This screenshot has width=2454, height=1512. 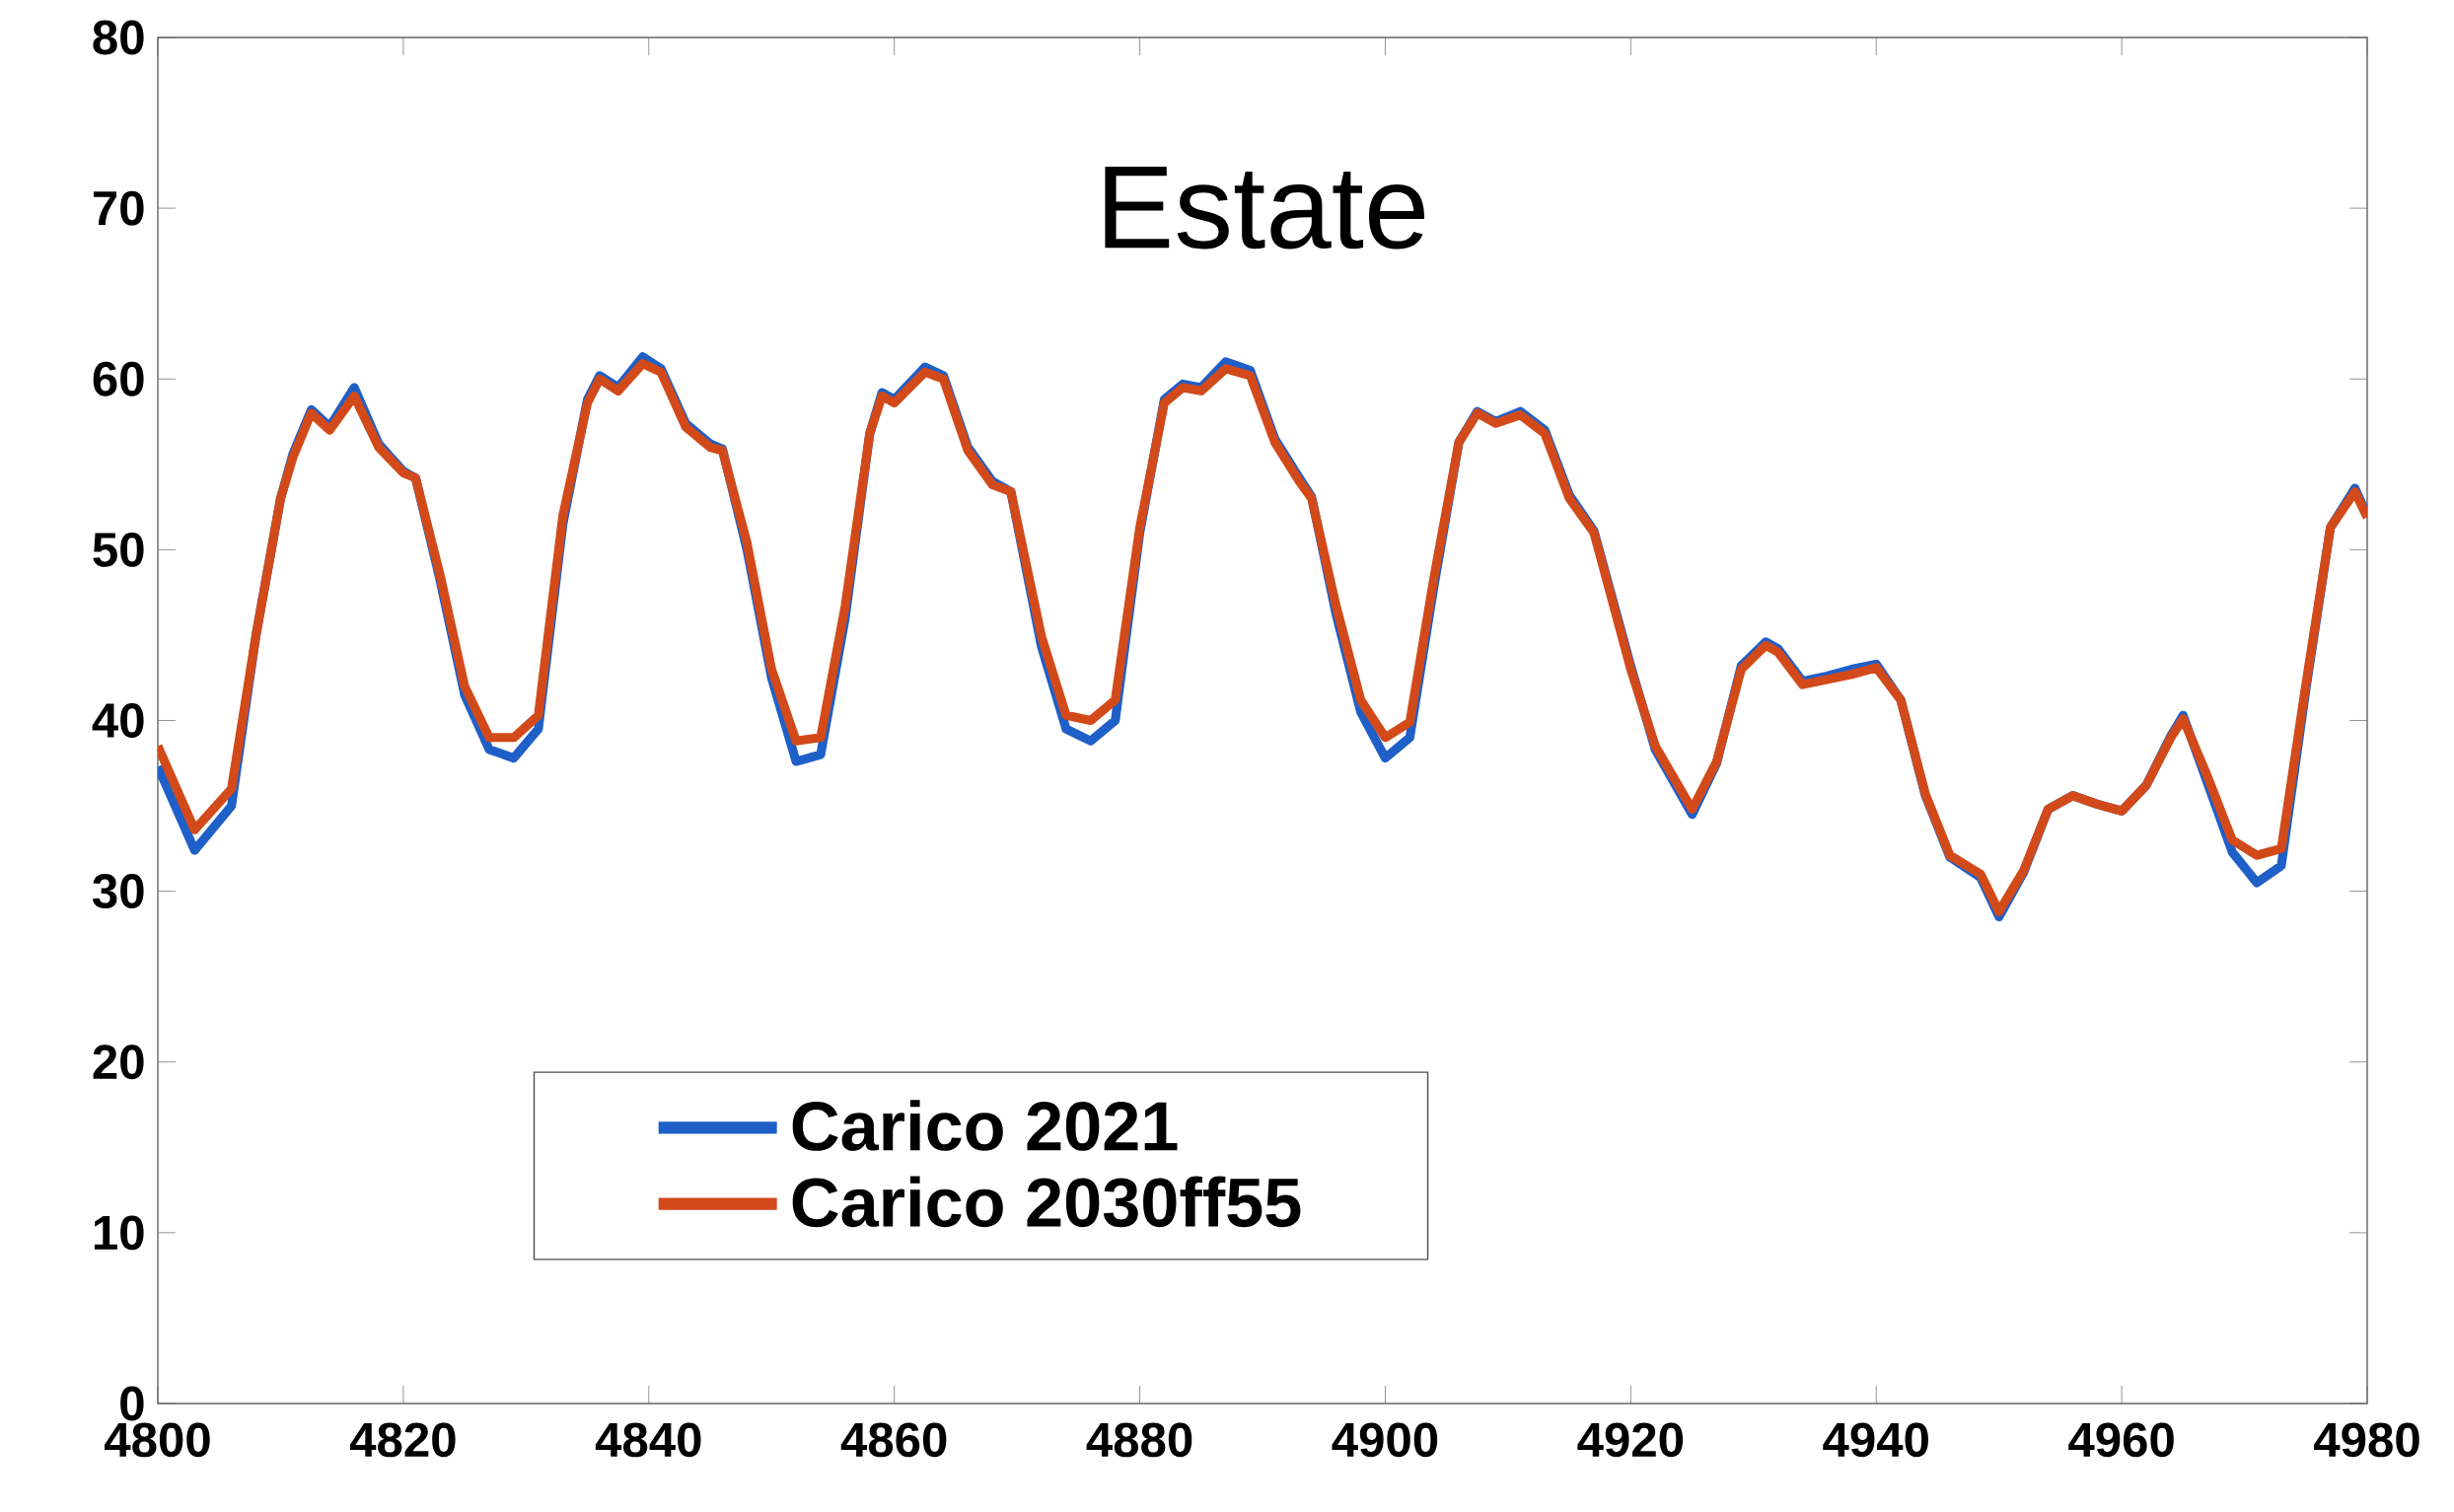 I want to click on y-tick-label: 30, so click(x=118, y=891).